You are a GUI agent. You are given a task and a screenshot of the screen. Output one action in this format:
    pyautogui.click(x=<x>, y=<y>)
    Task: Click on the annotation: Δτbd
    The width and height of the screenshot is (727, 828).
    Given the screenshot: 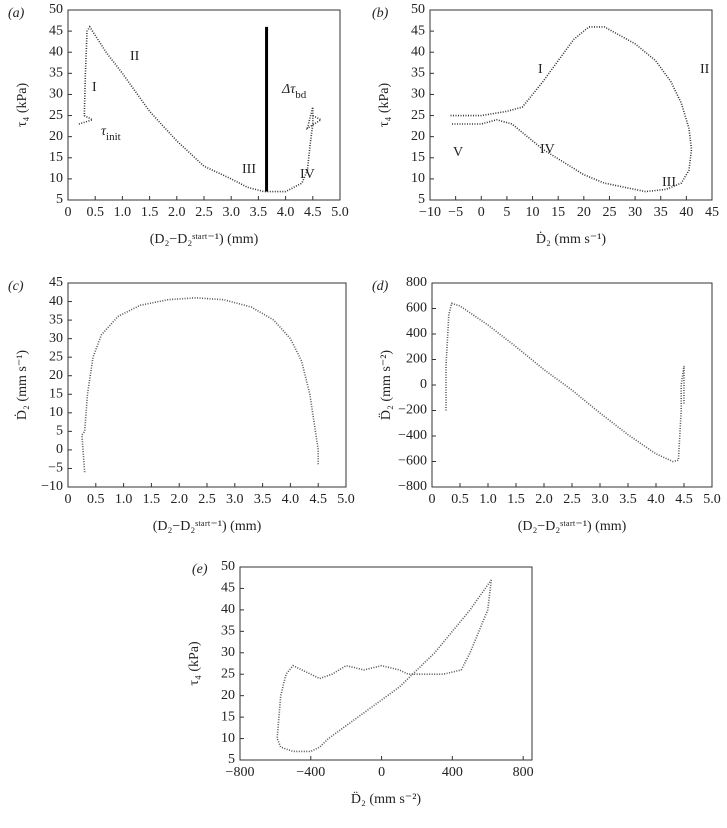 What is the action you would take?
    pyautogui.click(x=294, y=91)
    